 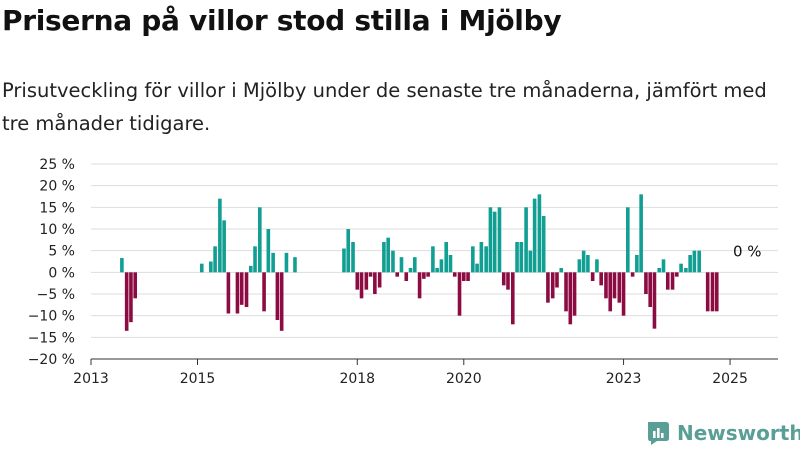 What do you see at coordinates (57, 165) in the screenshot?
I see `y-tick-label: 25 %` at bounding box center [57, 165].